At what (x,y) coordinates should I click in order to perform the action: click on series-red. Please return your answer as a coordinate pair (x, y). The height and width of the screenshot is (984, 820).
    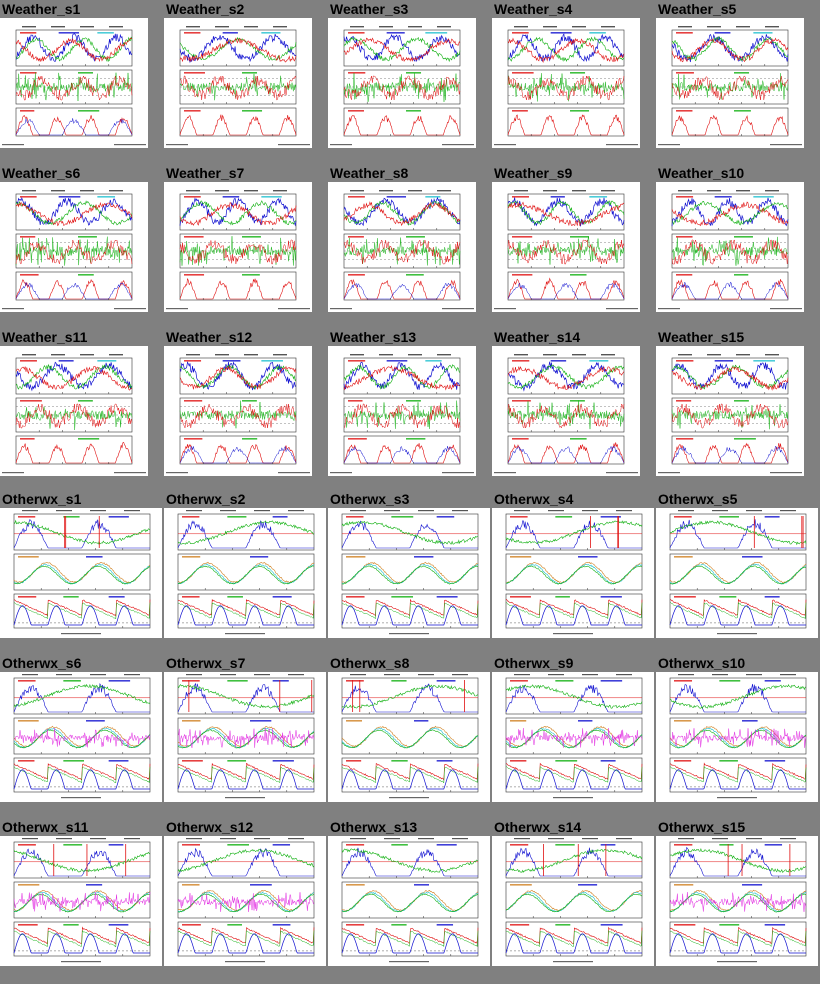
    Looking at the image, I should click on (238, 50).